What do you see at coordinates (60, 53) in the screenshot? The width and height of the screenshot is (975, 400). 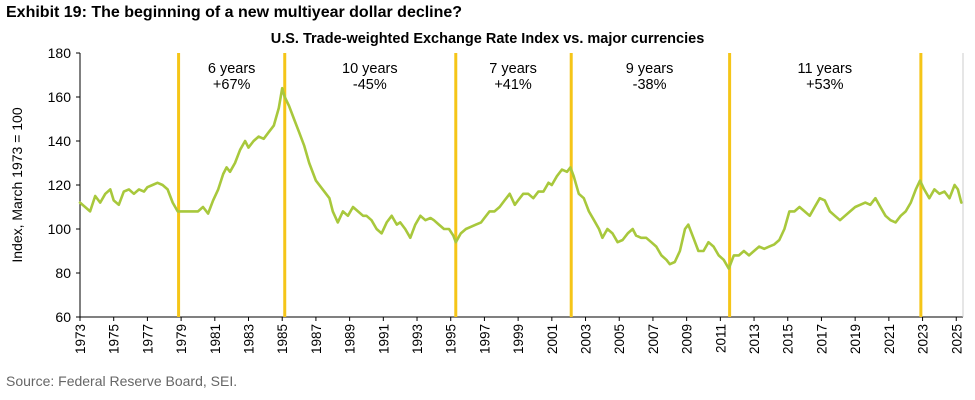 I see `y-tick-label: 180` at bounding box center [60, 53].